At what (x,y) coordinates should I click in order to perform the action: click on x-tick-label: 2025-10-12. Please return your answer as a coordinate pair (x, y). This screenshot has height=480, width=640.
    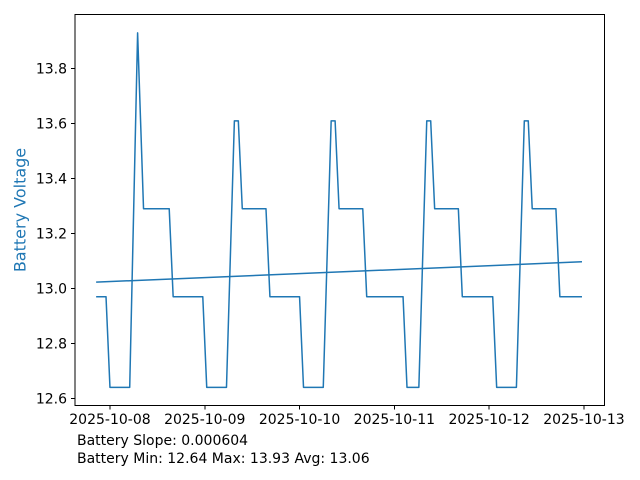
    Looking at the image, I should click on (488, 420).